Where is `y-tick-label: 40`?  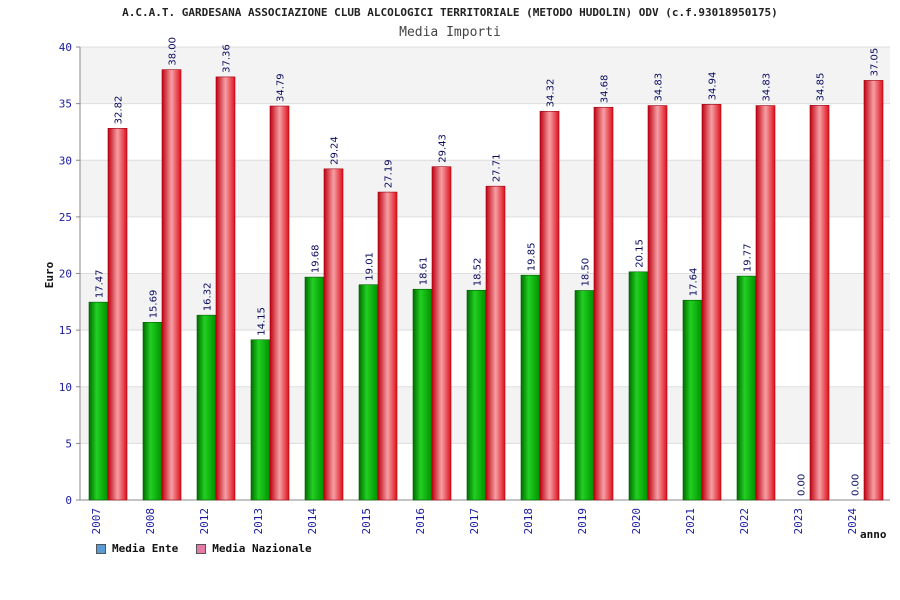
y-tick-label: 40 is located at coordinates (65, 47).